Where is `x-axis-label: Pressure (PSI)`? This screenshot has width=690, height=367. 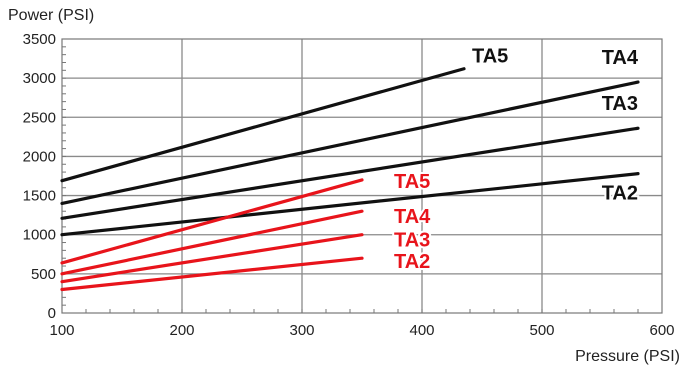 x-axis-label: Pressure (PSI) is located at coordinates (627, 356).